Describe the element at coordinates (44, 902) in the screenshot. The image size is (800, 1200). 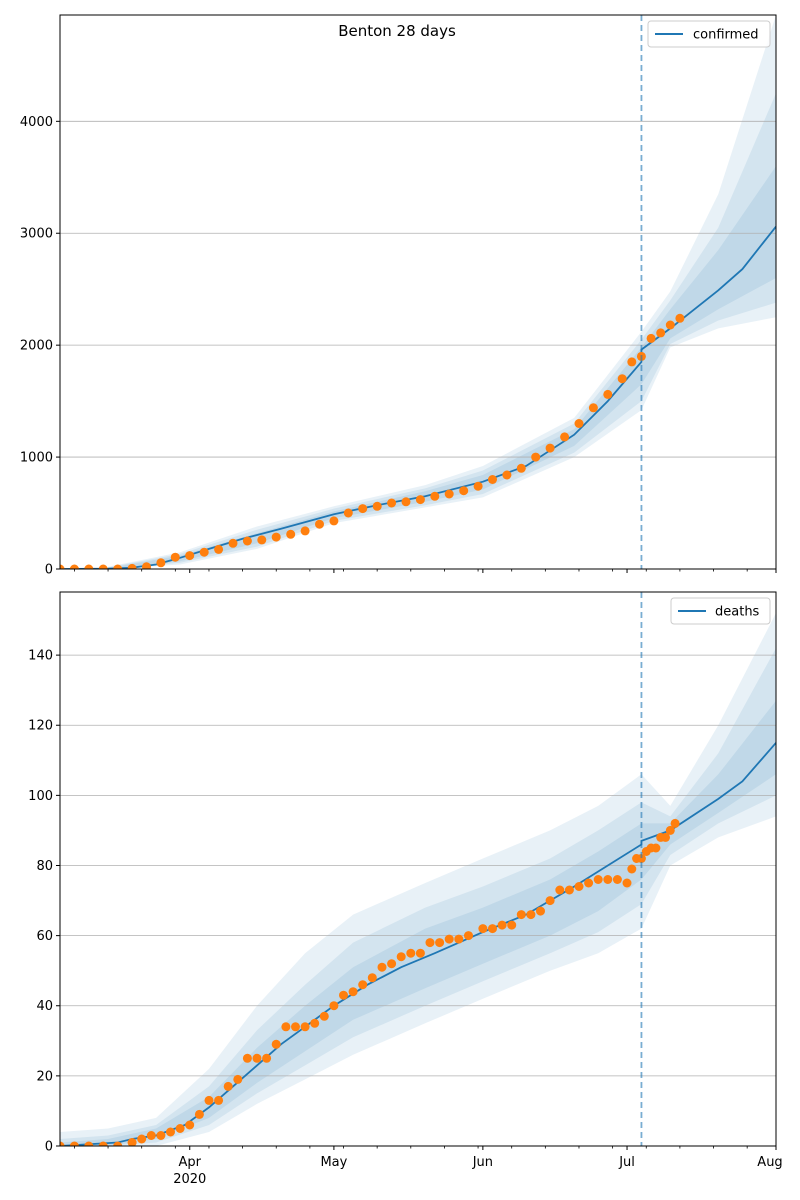
I see `deaths-y-axis: 0 20 40 60 80 100 120 140` at that location.